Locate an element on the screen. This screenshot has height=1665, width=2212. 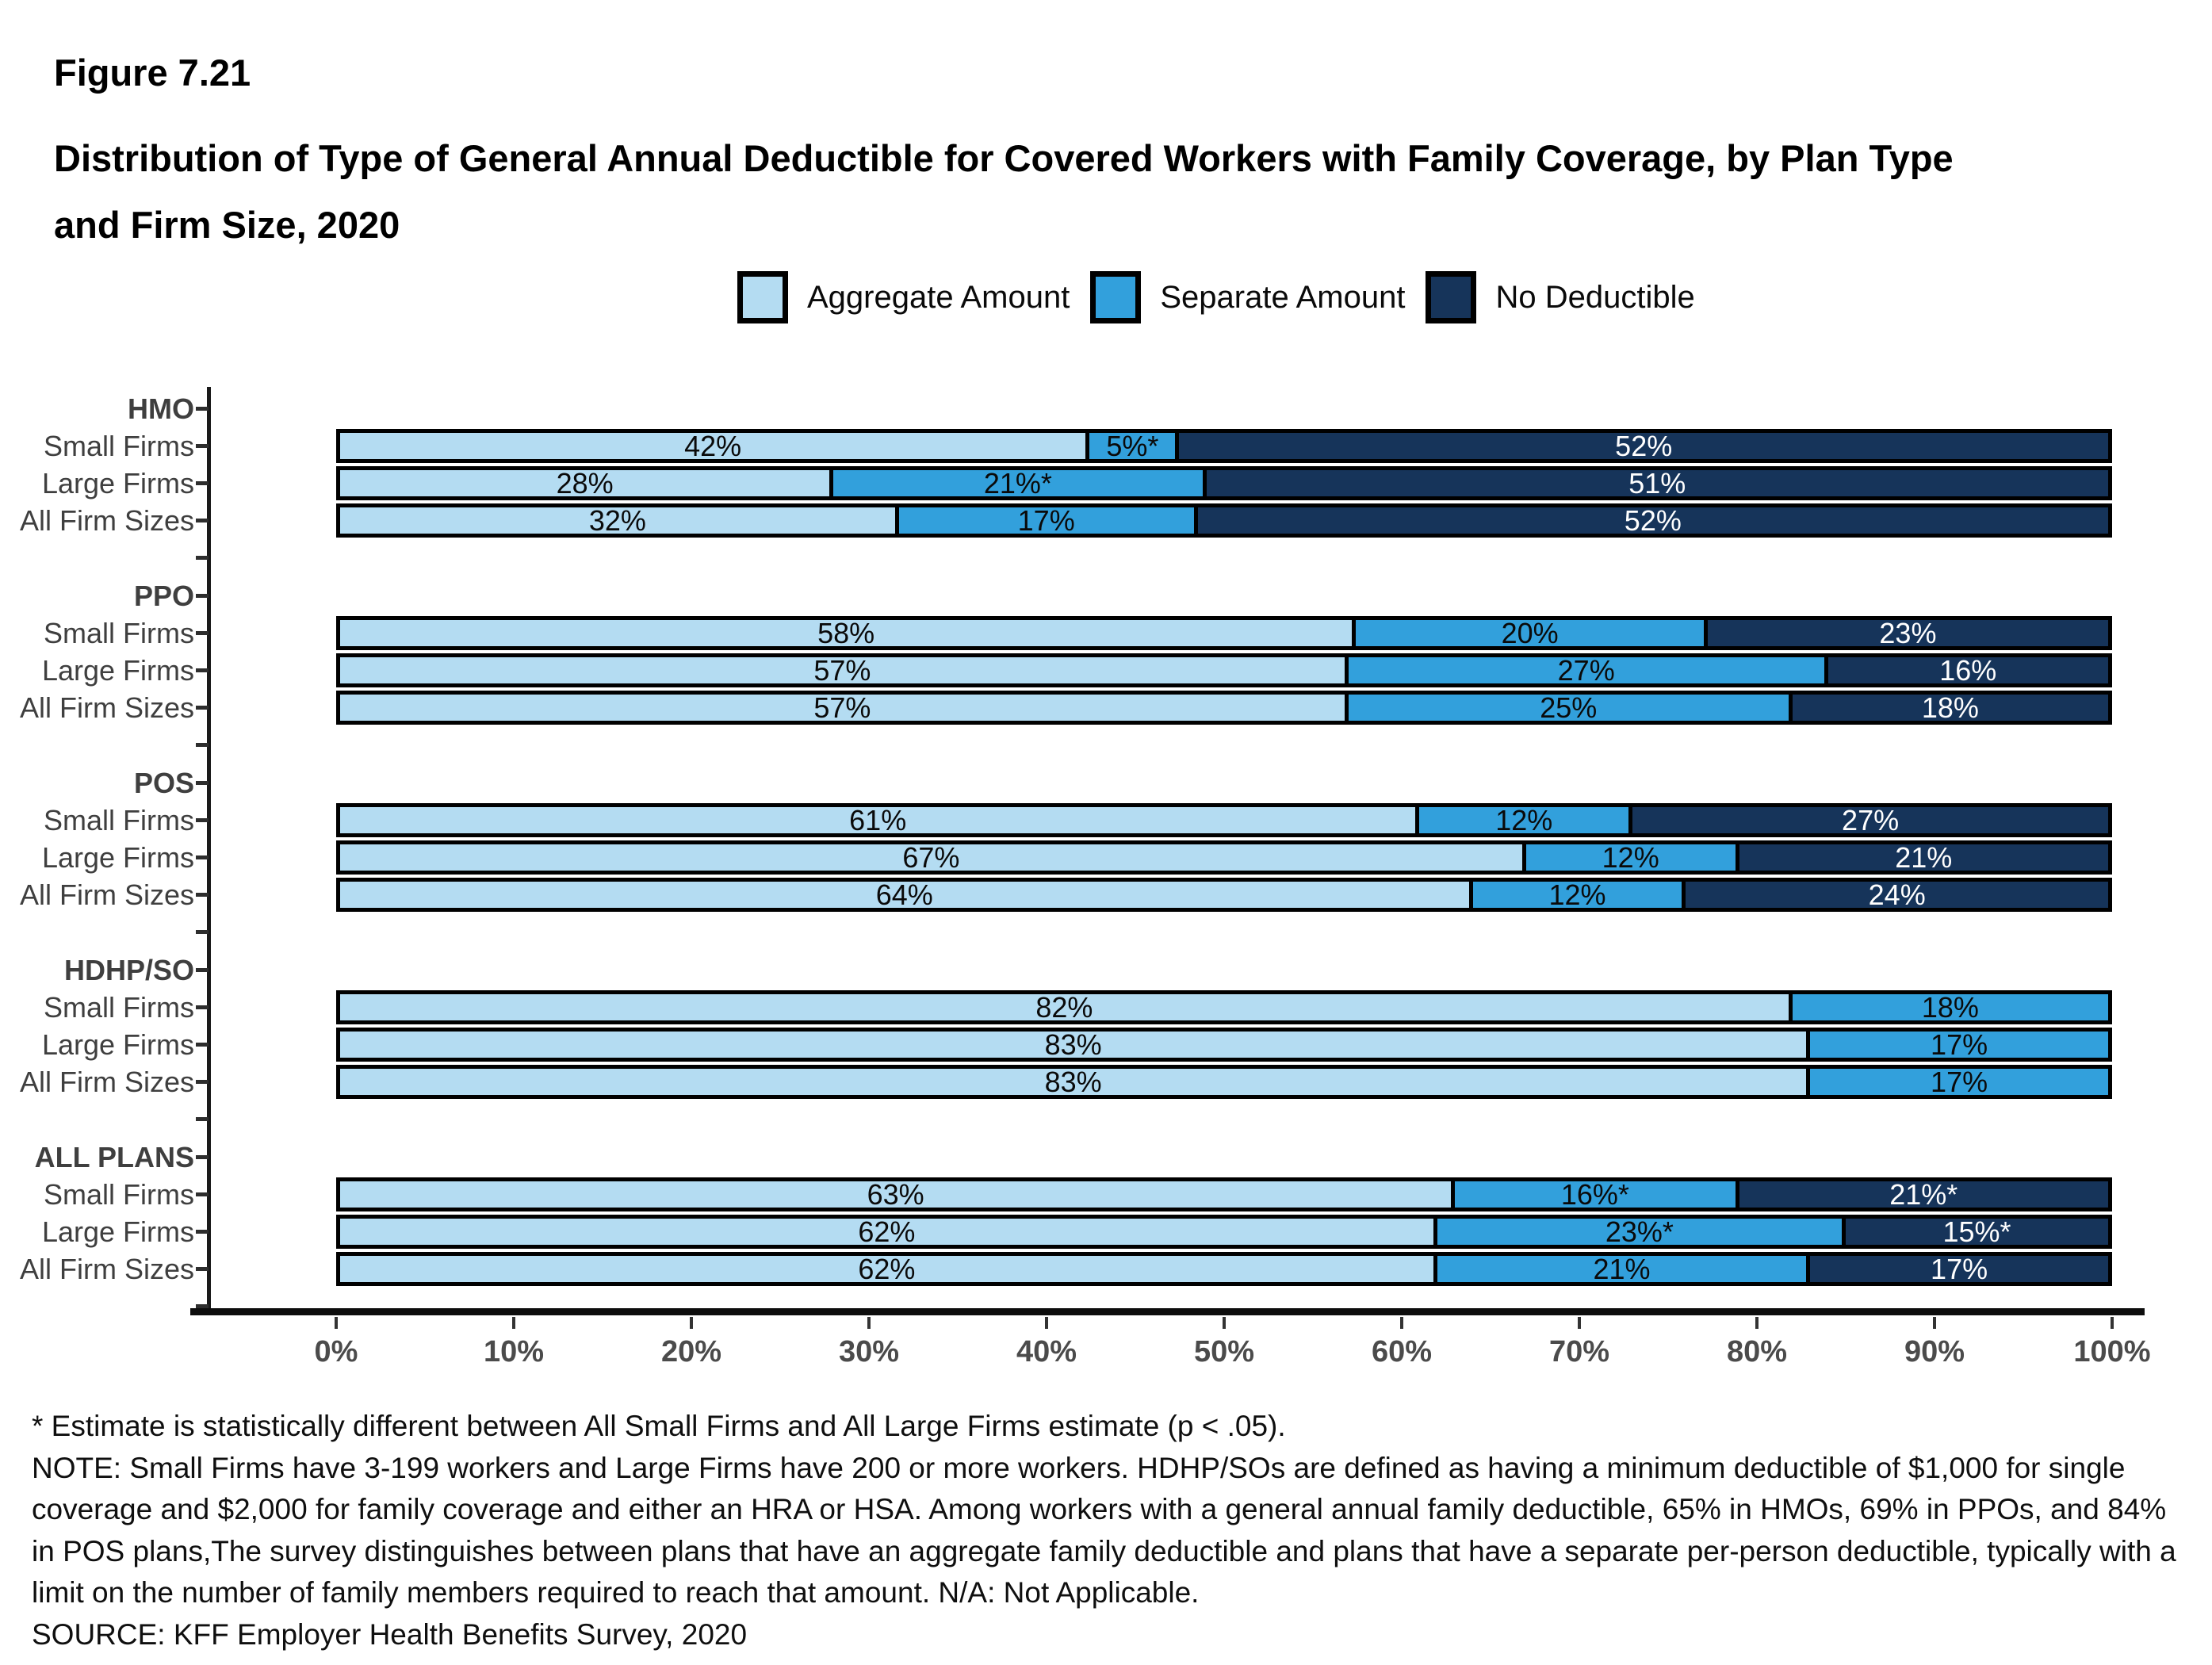
x-tick-label-30: 30% is located at coordinates (869, 1351).